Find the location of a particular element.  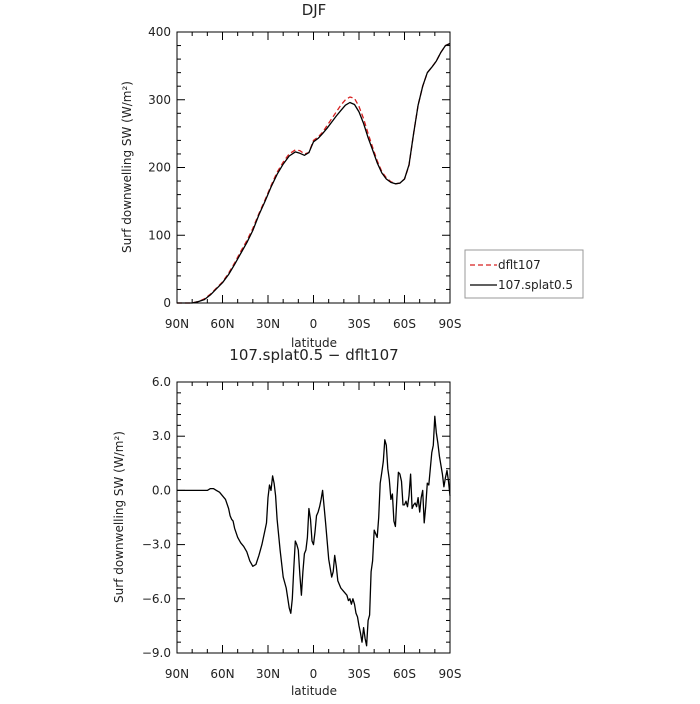

legend-box is located at coordinates (524, 274).